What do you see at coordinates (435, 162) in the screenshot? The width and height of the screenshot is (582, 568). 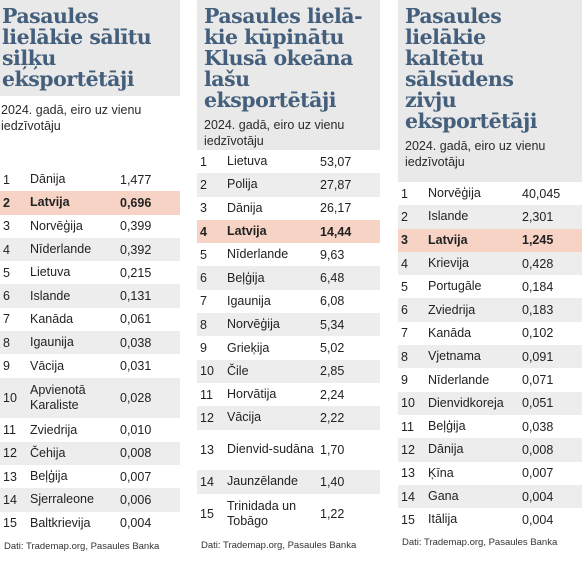 I see `subtitle-line: iedzīvotāju` at bounding box center [435, 162].